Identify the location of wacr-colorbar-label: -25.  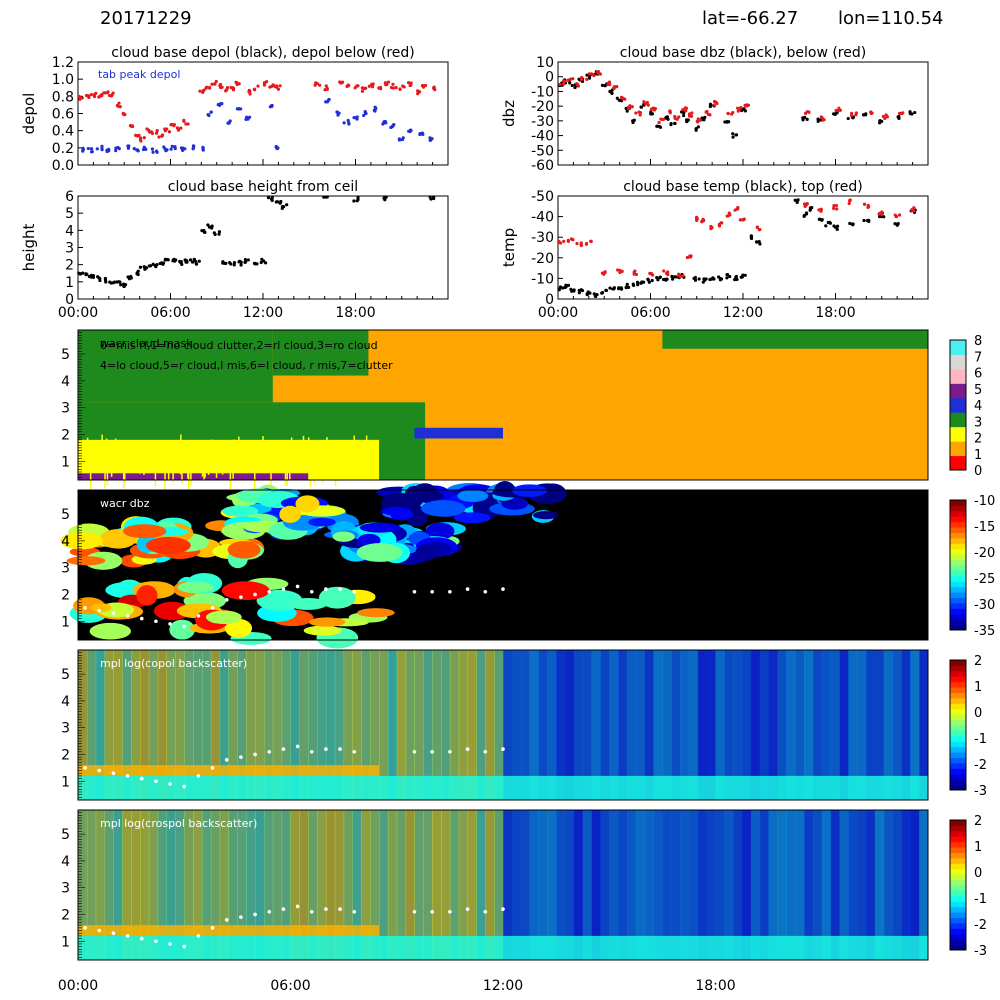
(984, 579).